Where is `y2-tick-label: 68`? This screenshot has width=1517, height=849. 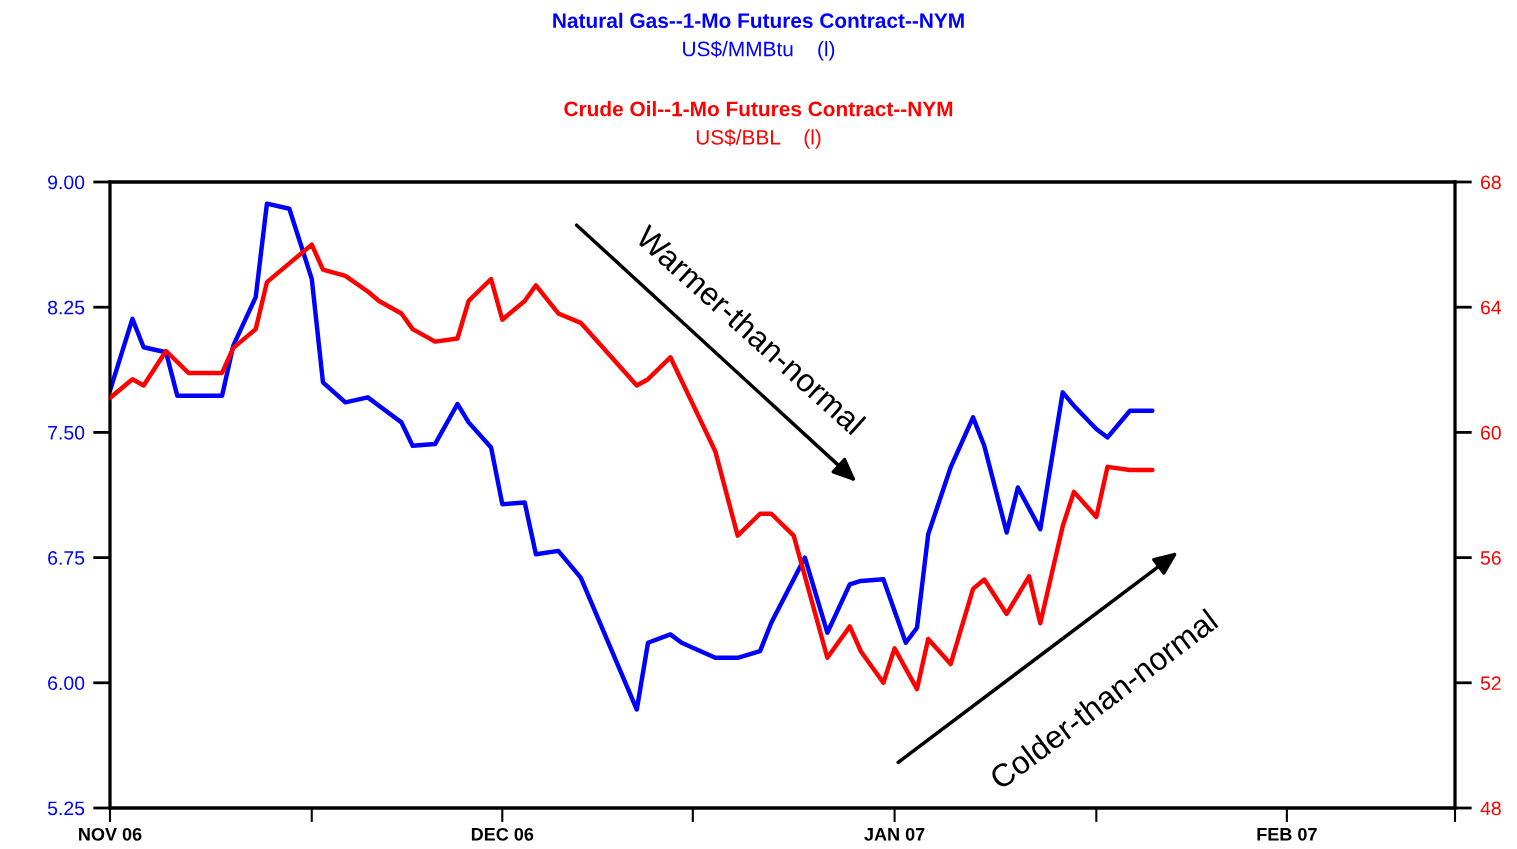
y2-tick-label: 68 is located at coordinates (1490, 182).